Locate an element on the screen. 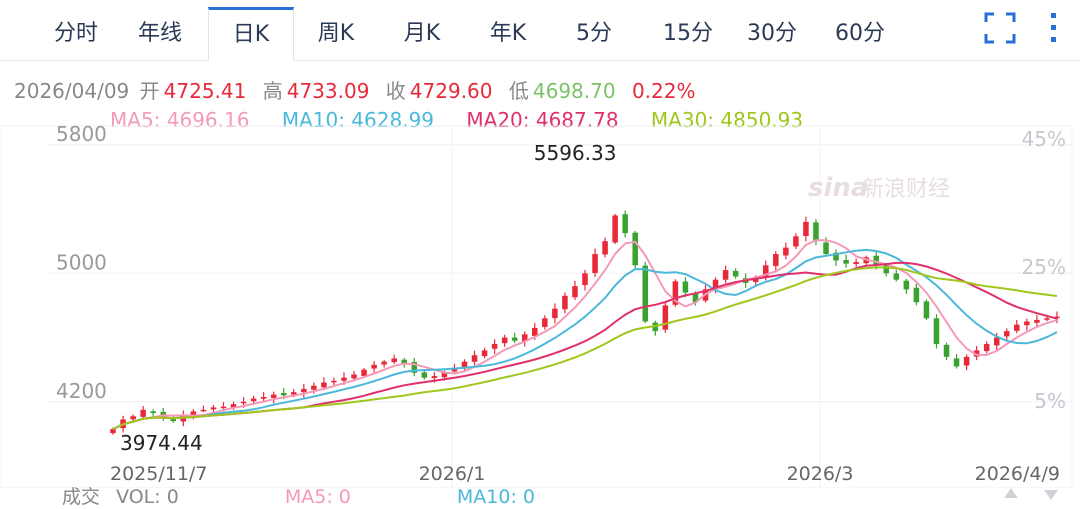 This screenshot has height=509, width=1080. low-value: 4698.70 is located at coordinates (574, 91).